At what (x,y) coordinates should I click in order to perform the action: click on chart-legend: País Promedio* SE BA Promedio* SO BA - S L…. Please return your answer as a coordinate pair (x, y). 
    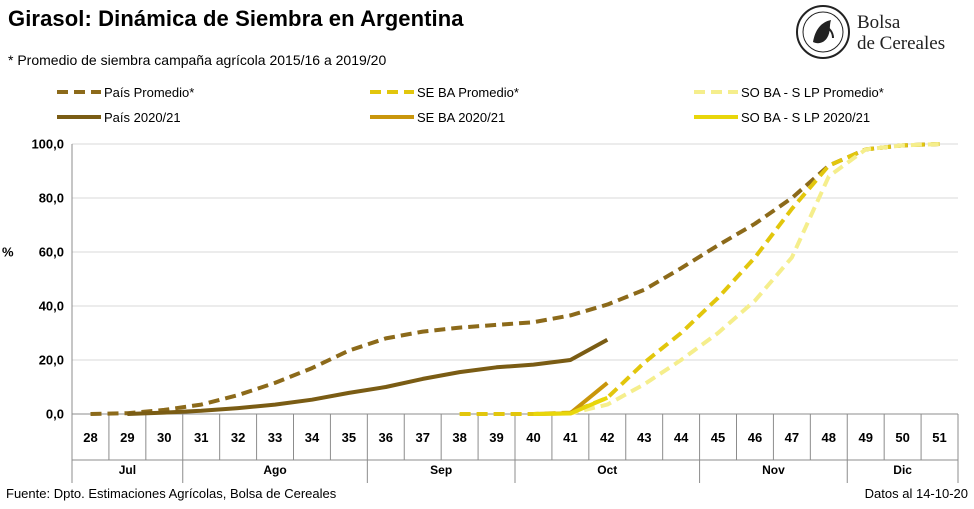
    Looking at the image, I should click on (470, 105).